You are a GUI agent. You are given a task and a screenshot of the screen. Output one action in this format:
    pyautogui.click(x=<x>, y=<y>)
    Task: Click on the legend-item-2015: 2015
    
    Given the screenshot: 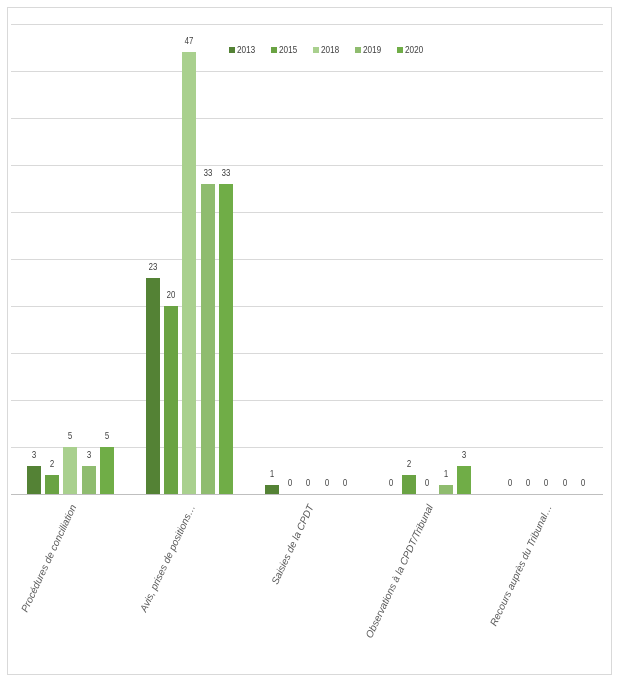 What is the action you would take?
    pyautogui.click(x=288, y=50)
    